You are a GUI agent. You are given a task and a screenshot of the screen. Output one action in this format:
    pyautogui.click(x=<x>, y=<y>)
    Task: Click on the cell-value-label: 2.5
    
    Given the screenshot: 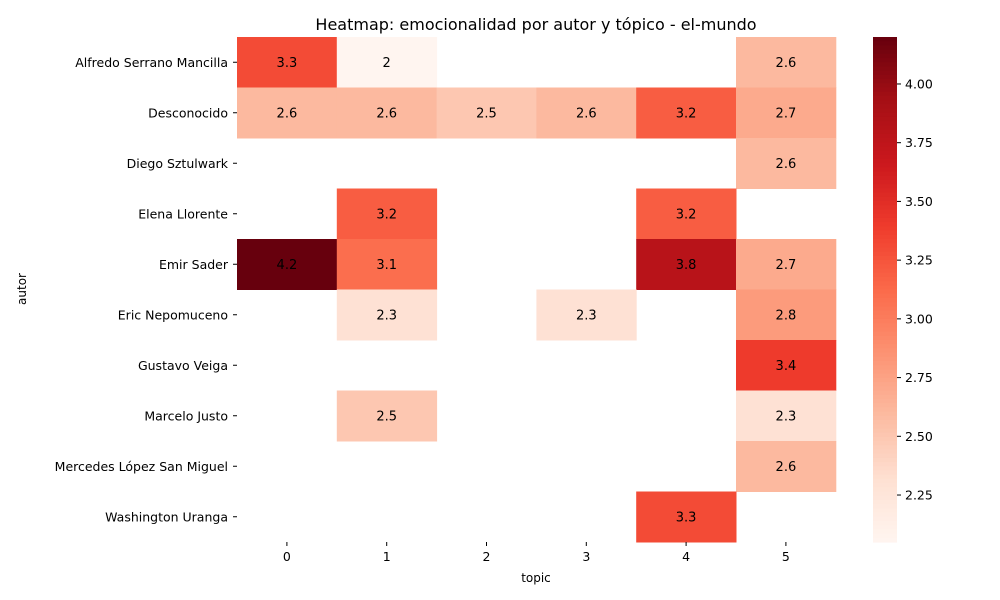 What is the action you would take?
    pyautogui.click(x=486, y=113)
    